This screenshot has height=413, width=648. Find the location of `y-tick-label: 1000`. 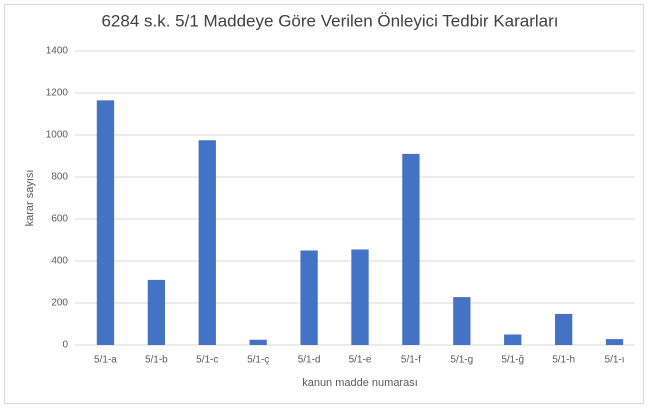

y-tick-label: 1000 is located at coordinates (57, 135).